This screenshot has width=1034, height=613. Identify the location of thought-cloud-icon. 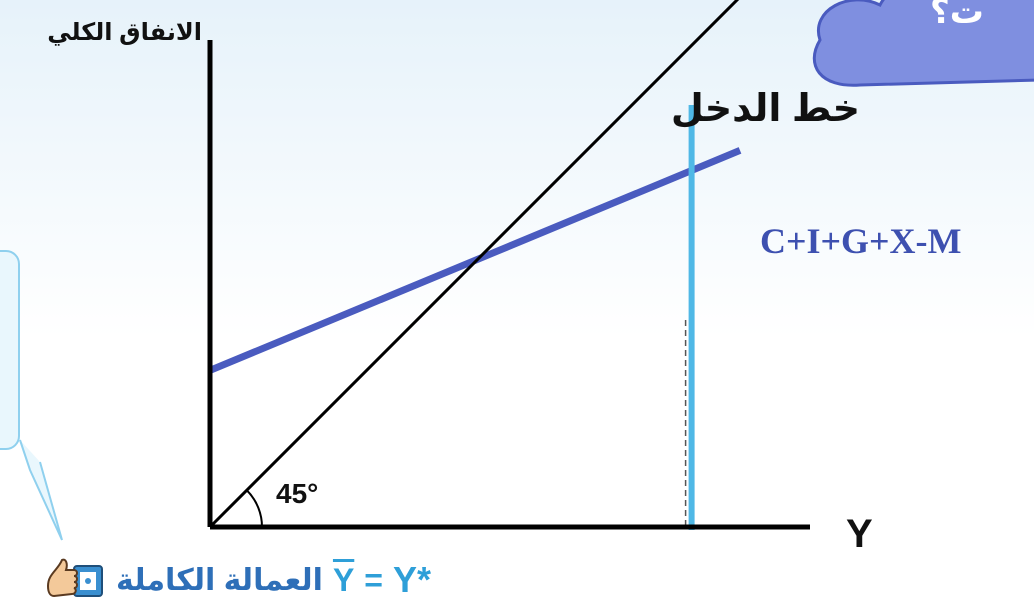
(923, 43).